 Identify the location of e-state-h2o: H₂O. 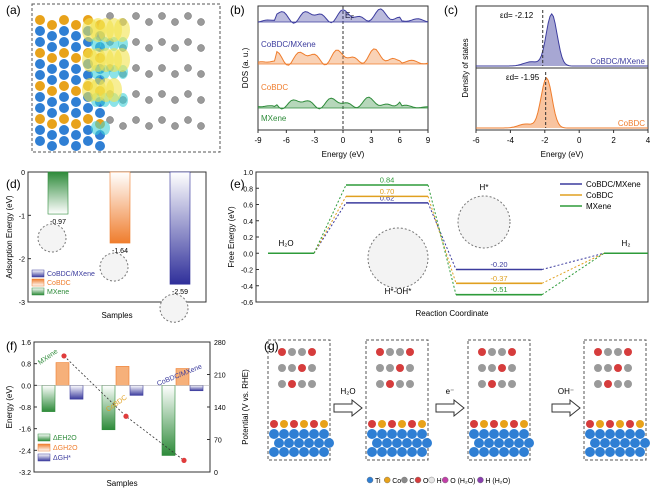
(285, 243).